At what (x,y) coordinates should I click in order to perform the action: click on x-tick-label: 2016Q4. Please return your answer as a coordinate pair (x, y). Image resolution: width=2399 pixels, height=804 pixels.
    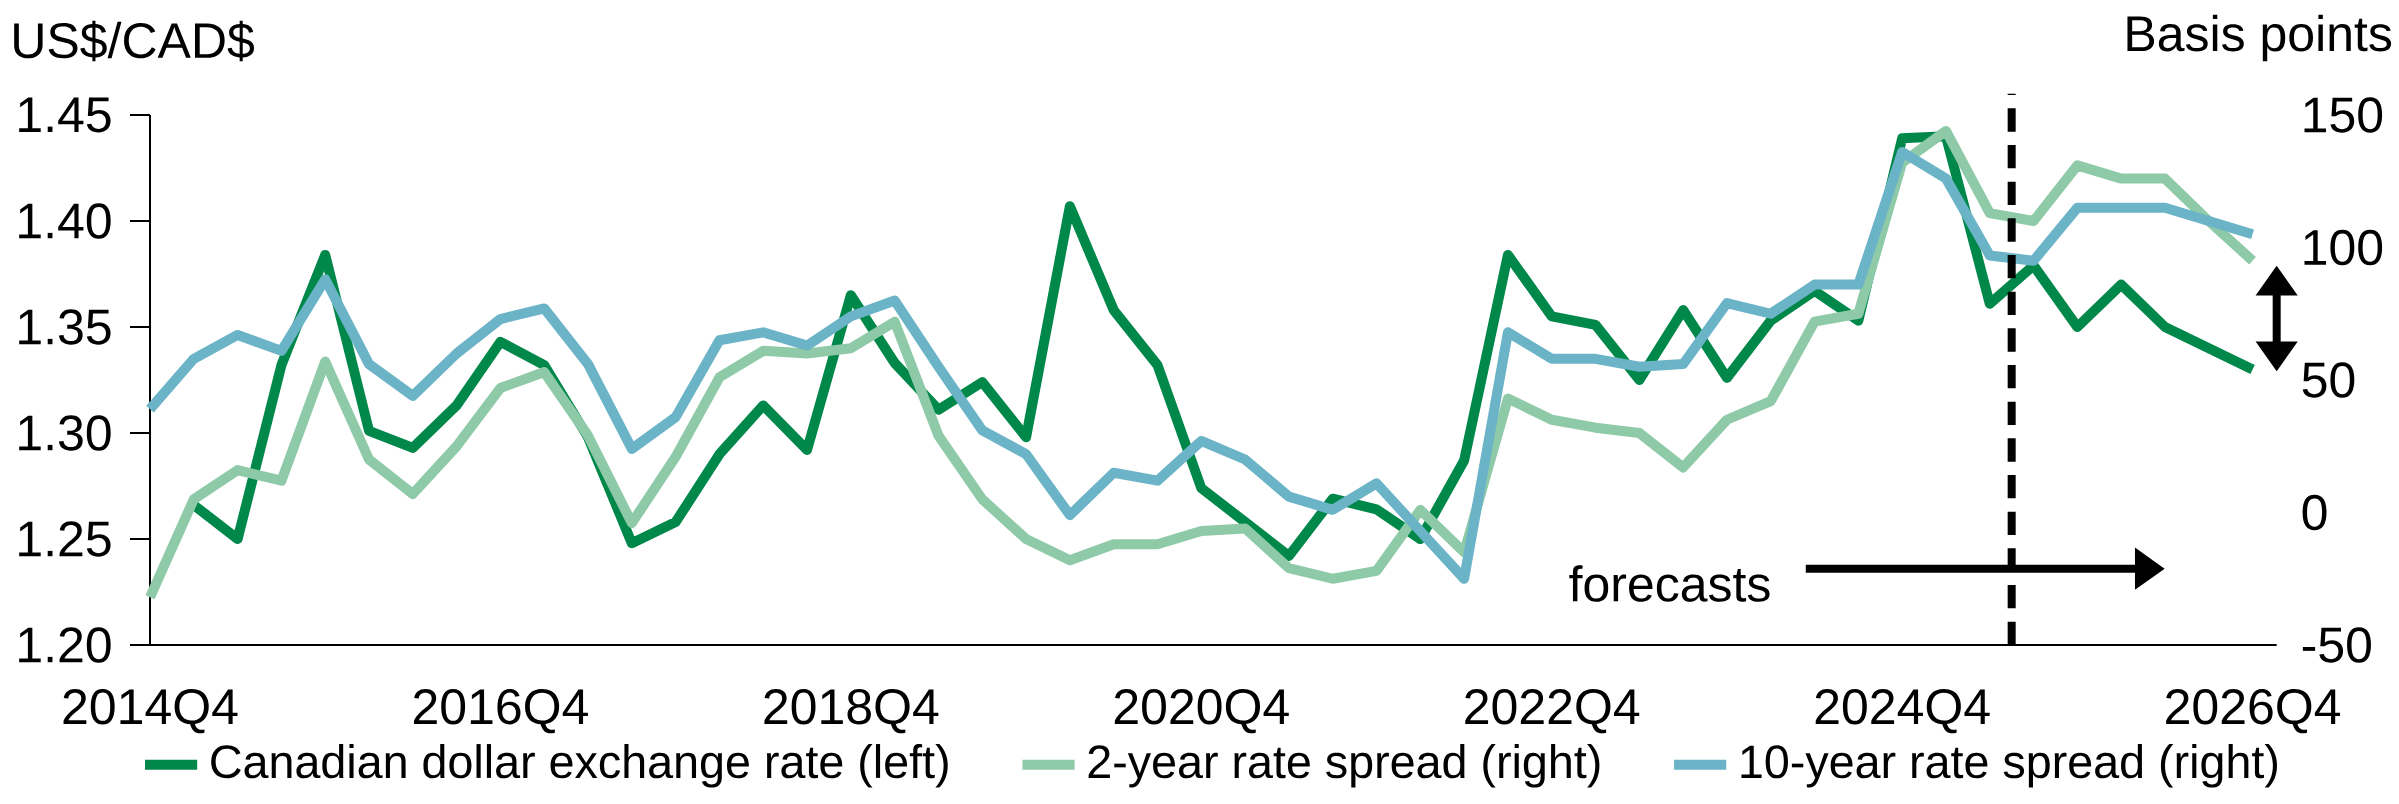
    Looking at the image, I should click on (500, 711).